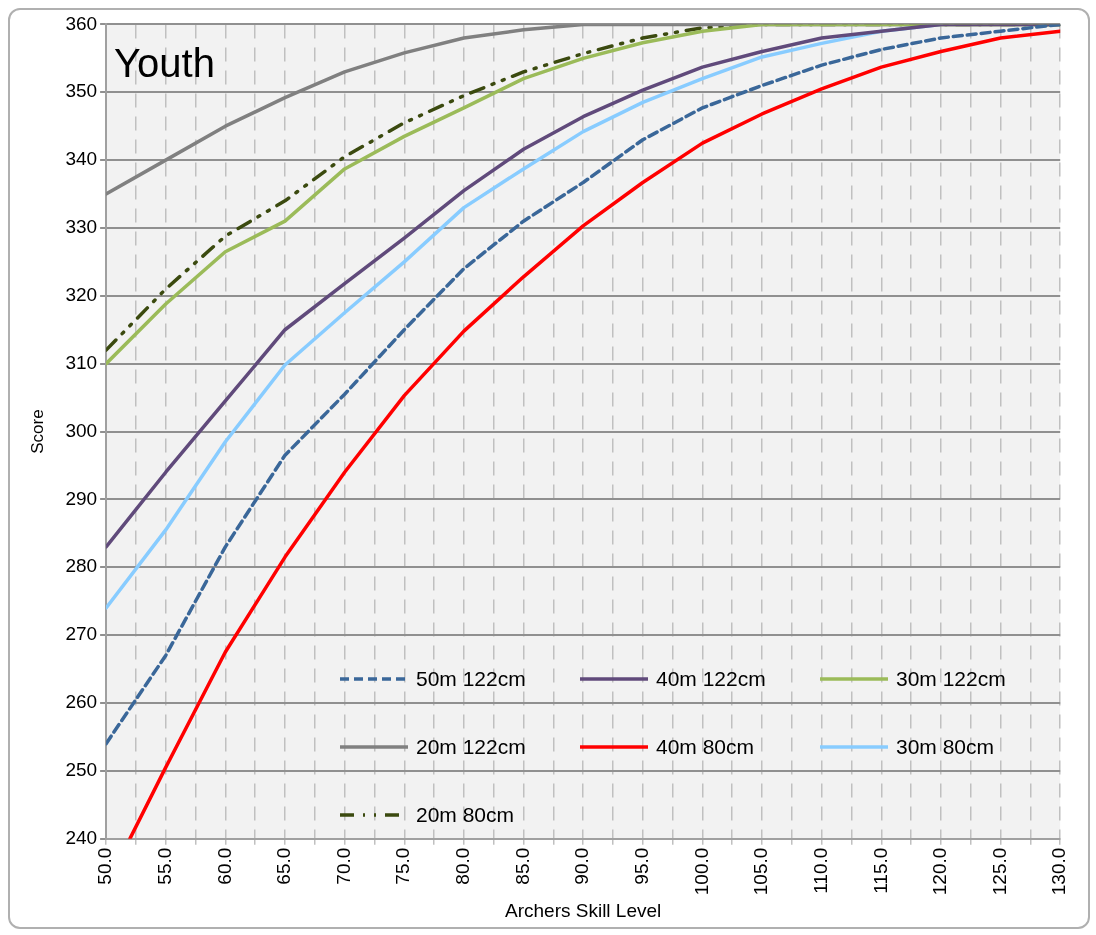  I want to click on y-tick-label: 260, so click(81, 702).